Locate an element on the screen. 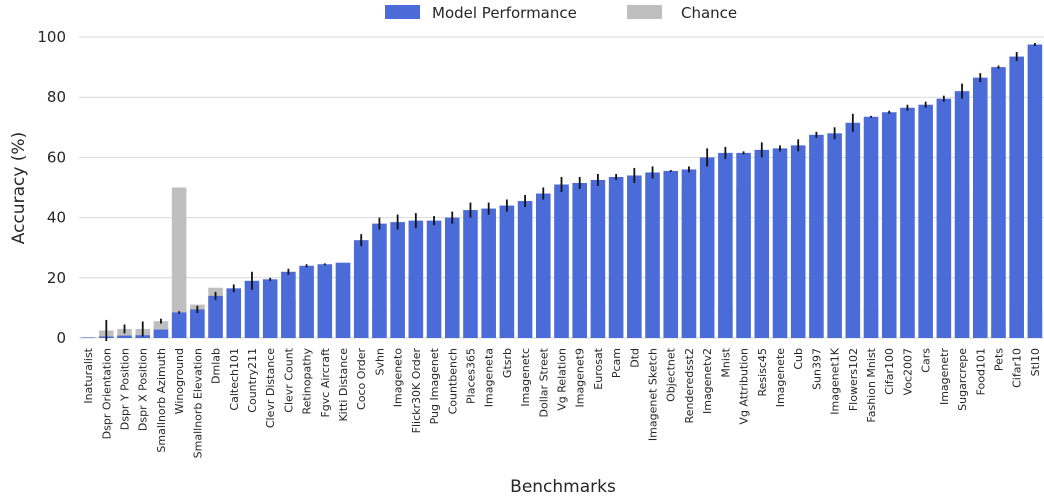 This screenshot has width=1044, height=497. x-tick-label: Inaturalist is located at coordinates (88, 375).